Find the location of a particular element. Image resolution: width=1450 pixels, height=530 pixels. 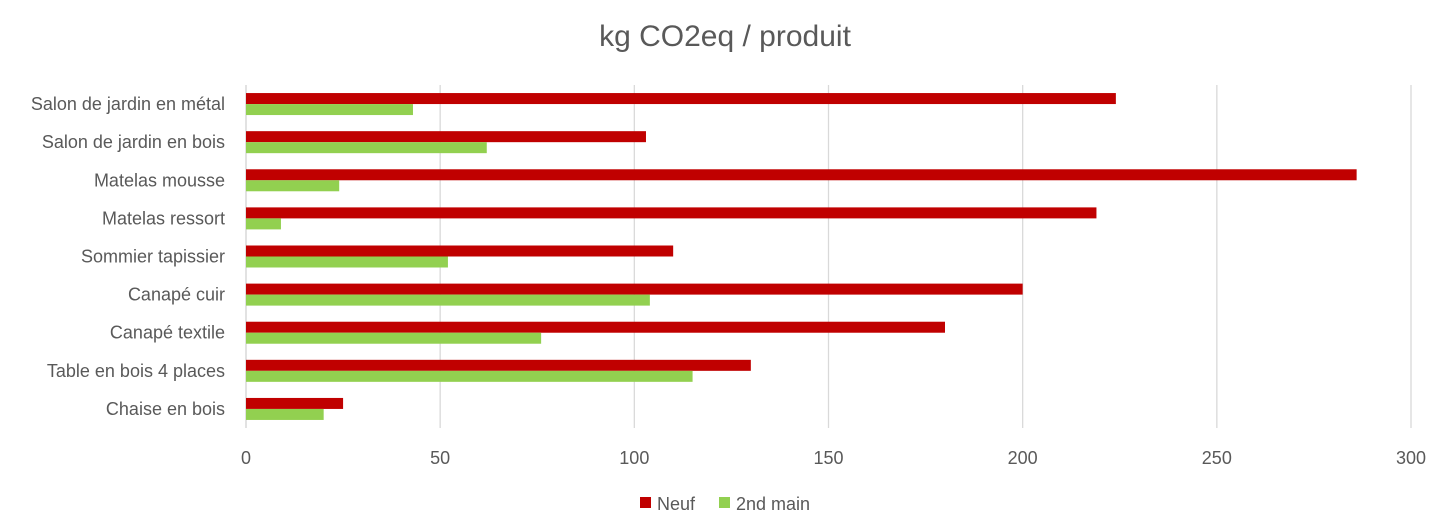

category-label: Salon de jardin en bois is located at coordinates (133, 142).